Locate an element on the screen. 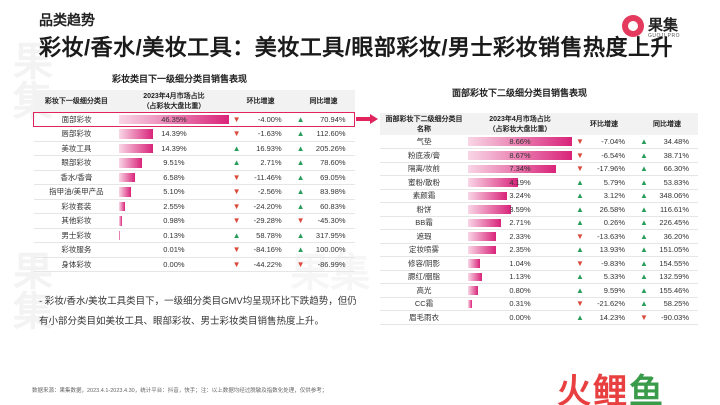  mom-change-cell: ▼ -17.96% is located at coordinates (604, 169).